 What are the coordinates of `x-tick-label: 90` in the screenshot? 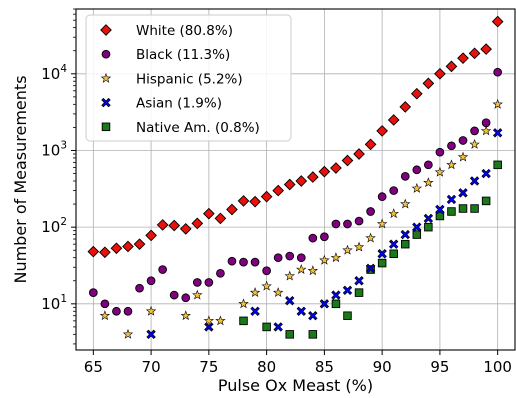 It's located at (382, 367).